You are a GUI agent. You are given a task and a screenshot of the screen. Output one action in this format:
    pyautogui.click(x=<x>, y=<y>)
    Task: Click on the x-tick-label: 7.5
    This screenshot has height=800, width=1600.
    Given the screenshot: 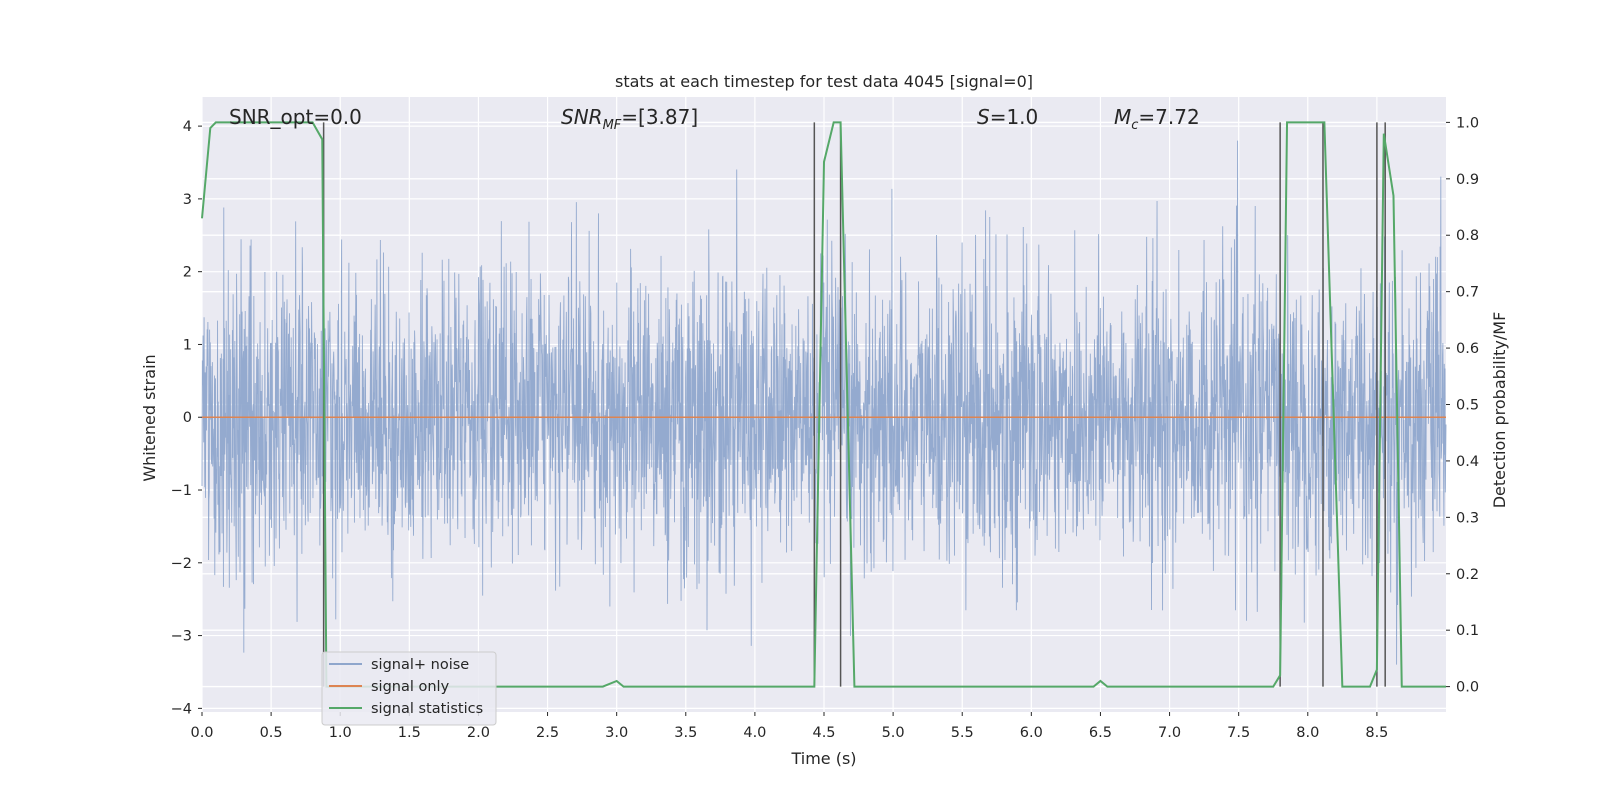 What is the action you would take?
    pyautogui.click(x=1238, y=733)
    